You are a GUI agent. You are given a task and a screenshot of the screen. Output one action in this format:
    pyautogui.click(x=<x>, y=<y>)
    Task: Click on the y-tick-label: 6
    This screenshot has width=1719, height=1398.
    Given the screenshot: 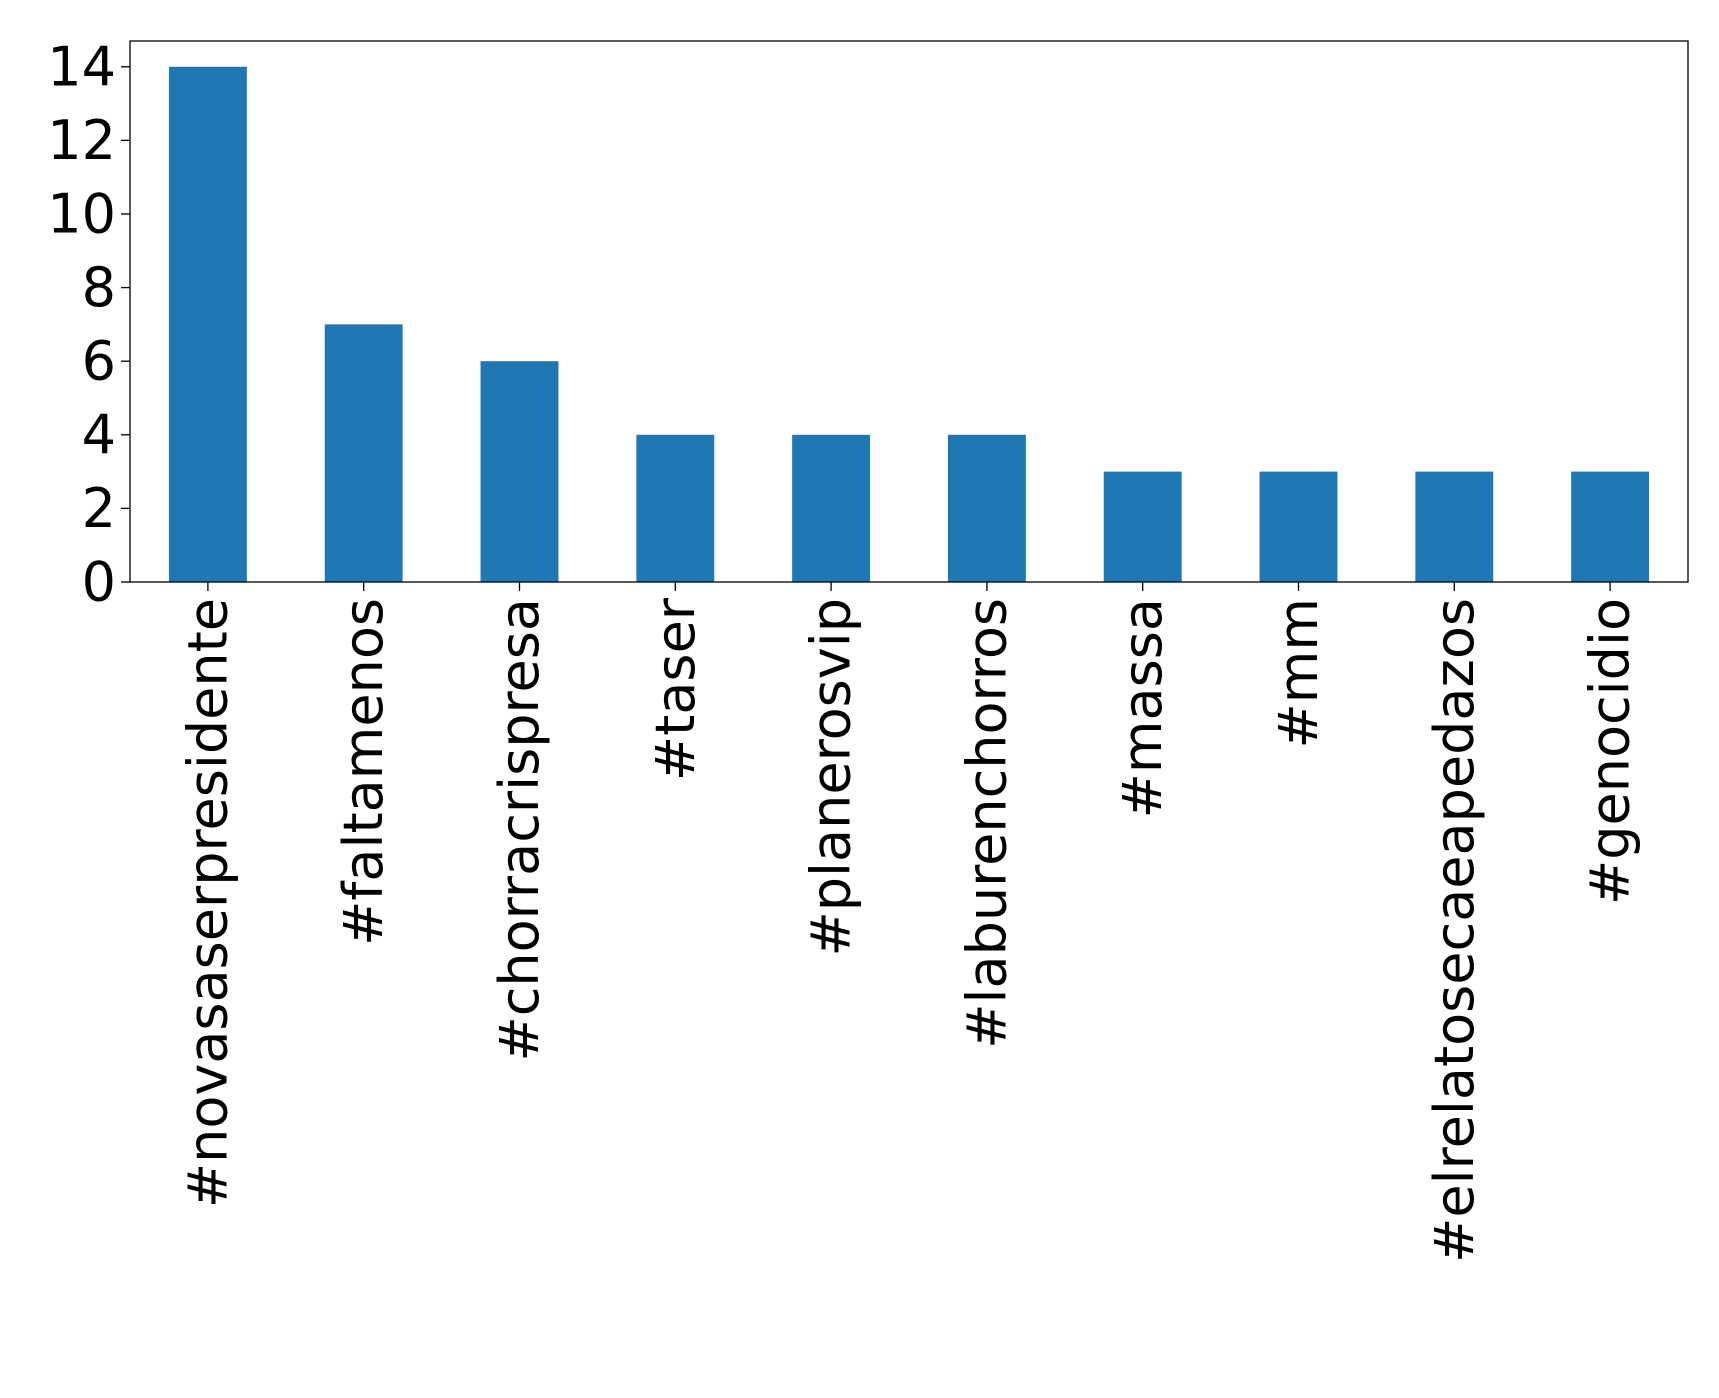 What is the action you would take?
    pyautogui.click(x=99, y=361)
    